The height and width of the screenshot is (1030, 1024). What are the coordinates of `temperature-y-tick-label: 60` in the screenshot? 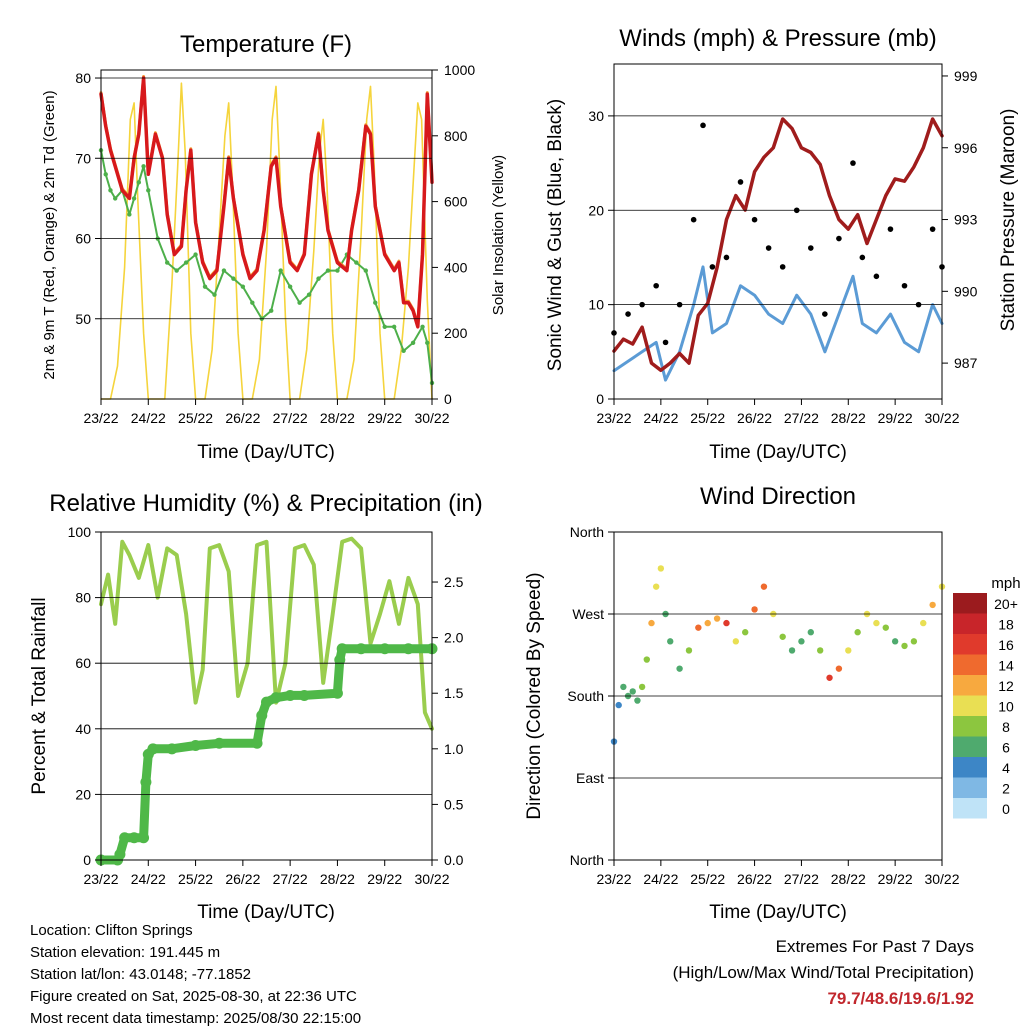 It's located at (83, 239).